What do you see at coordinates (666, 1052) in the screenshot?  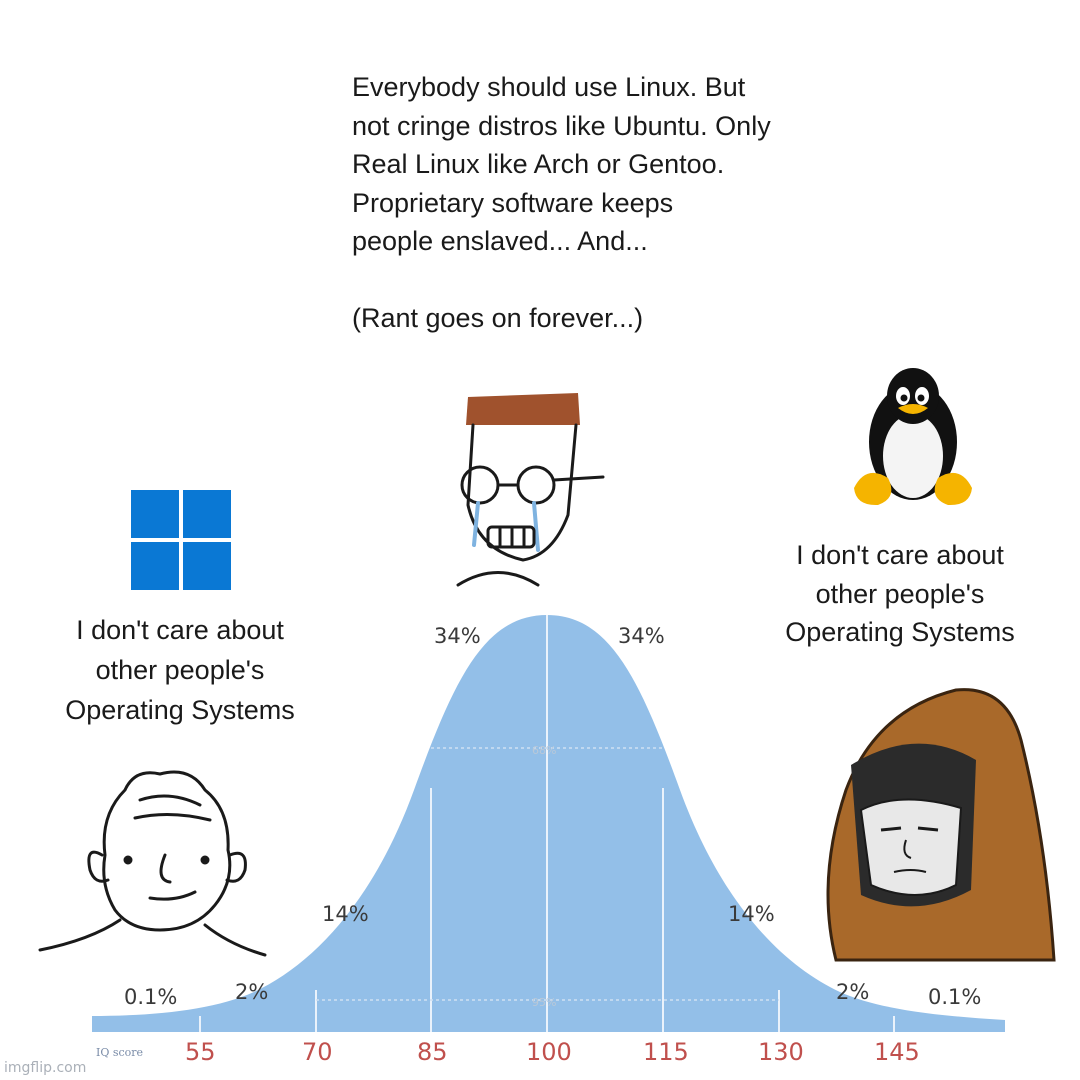 I see `axis-tick: 115` at bounding box center [666, 1052].